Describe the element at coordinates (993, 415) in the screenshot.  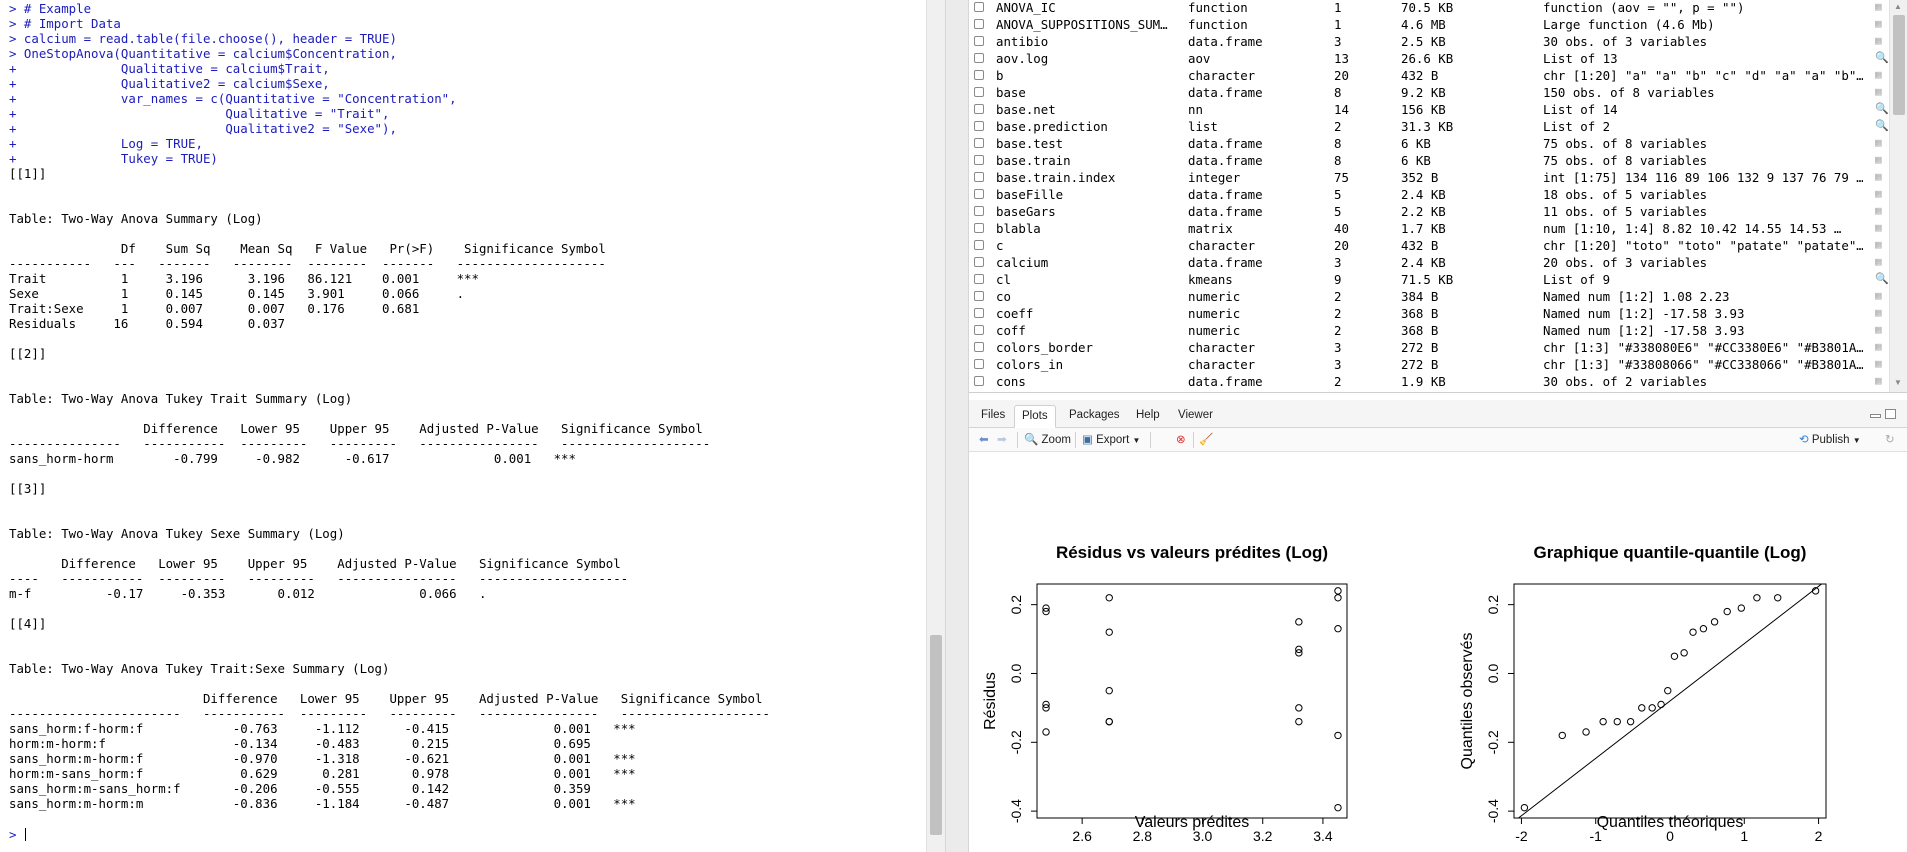
I see `tab-files: Files` at that location.